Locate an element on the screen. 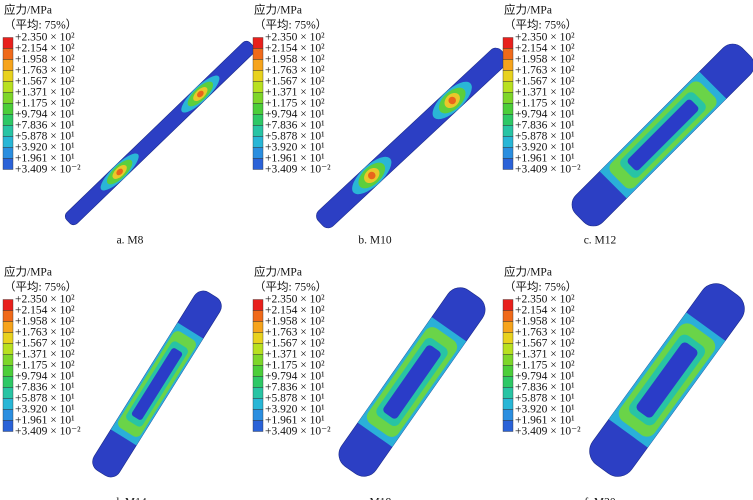 Image resolution: width=753 pixels, height=500 pixels. caption: e. M18 is located at coordinates (375, 498).